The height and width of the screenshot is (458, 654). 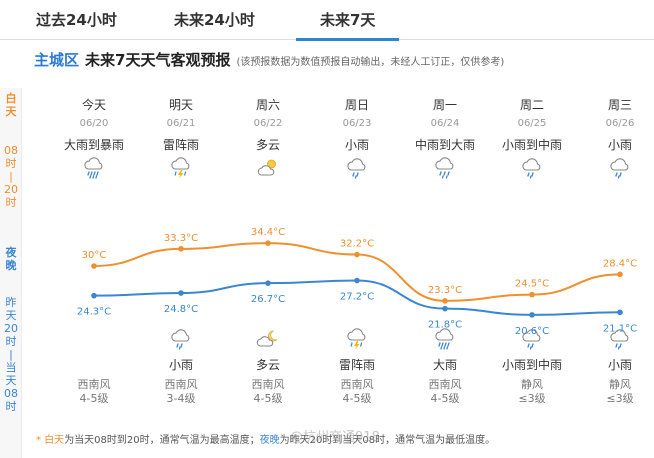 I want to click on night-temp-label: 26.7°C, so click(x=268, y=299).